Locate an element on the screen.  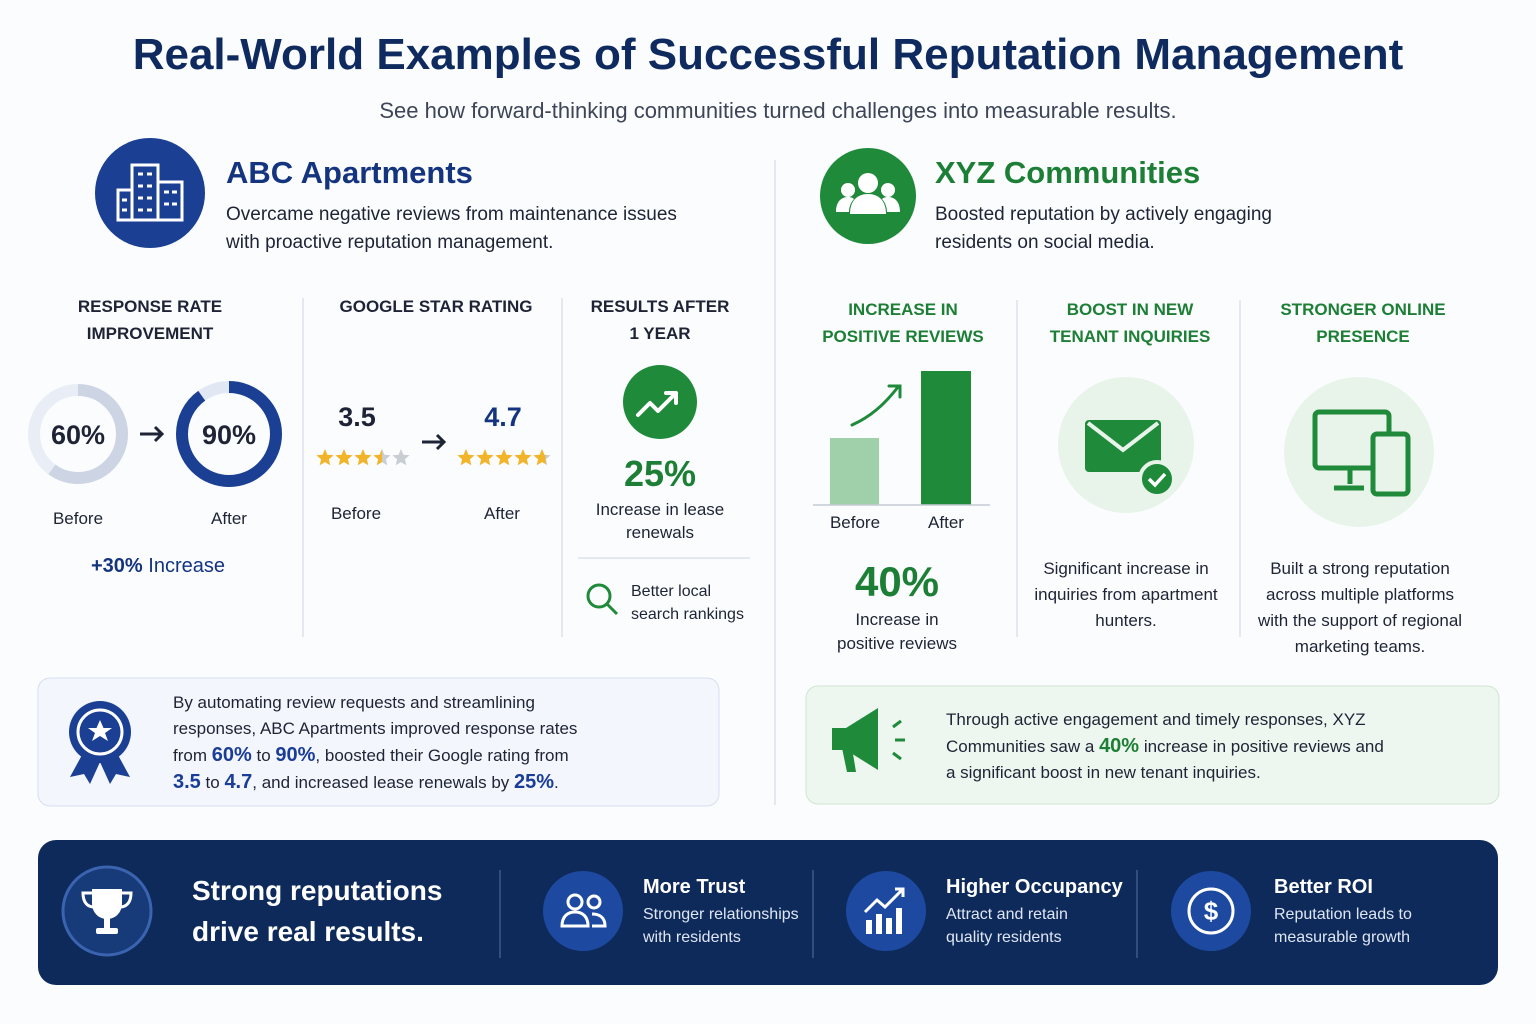
footer-item-title: Higher Occupancy is located at coordinates (1034, 887).